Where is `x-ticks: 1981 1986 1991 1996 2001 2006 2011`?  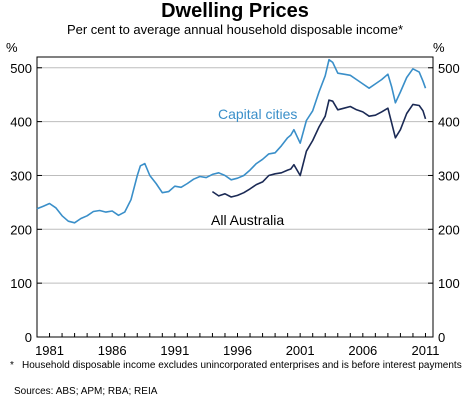 x-ticks: 1981 1986 1991 1996 2001 2006 2011 is located at coordinates (237, 345).